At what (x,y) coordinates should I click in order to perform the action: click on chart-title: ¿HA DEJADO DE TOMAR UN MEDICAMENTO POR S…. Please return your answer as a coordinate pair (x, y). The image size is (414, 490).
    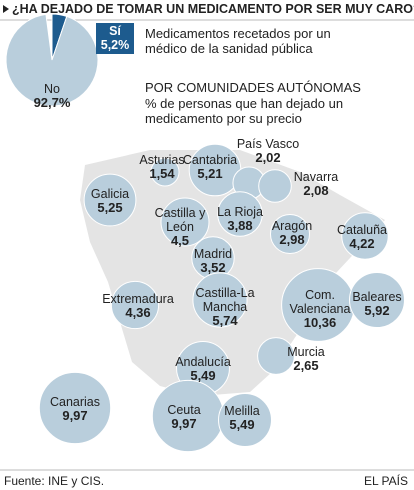
    Looking at the image, I should click on (213, 9).